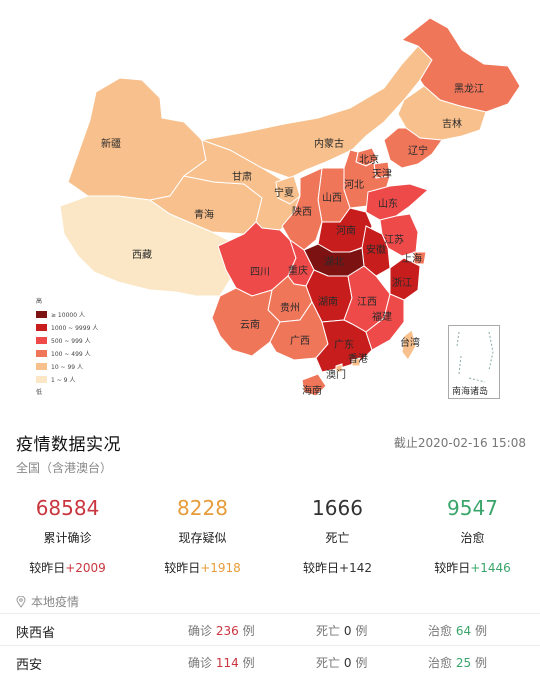 The image size is (540, 692). Describe the element at coordinates (302, 211) in the screenshot. I see `label-shaanxi: 陕西` at that location.